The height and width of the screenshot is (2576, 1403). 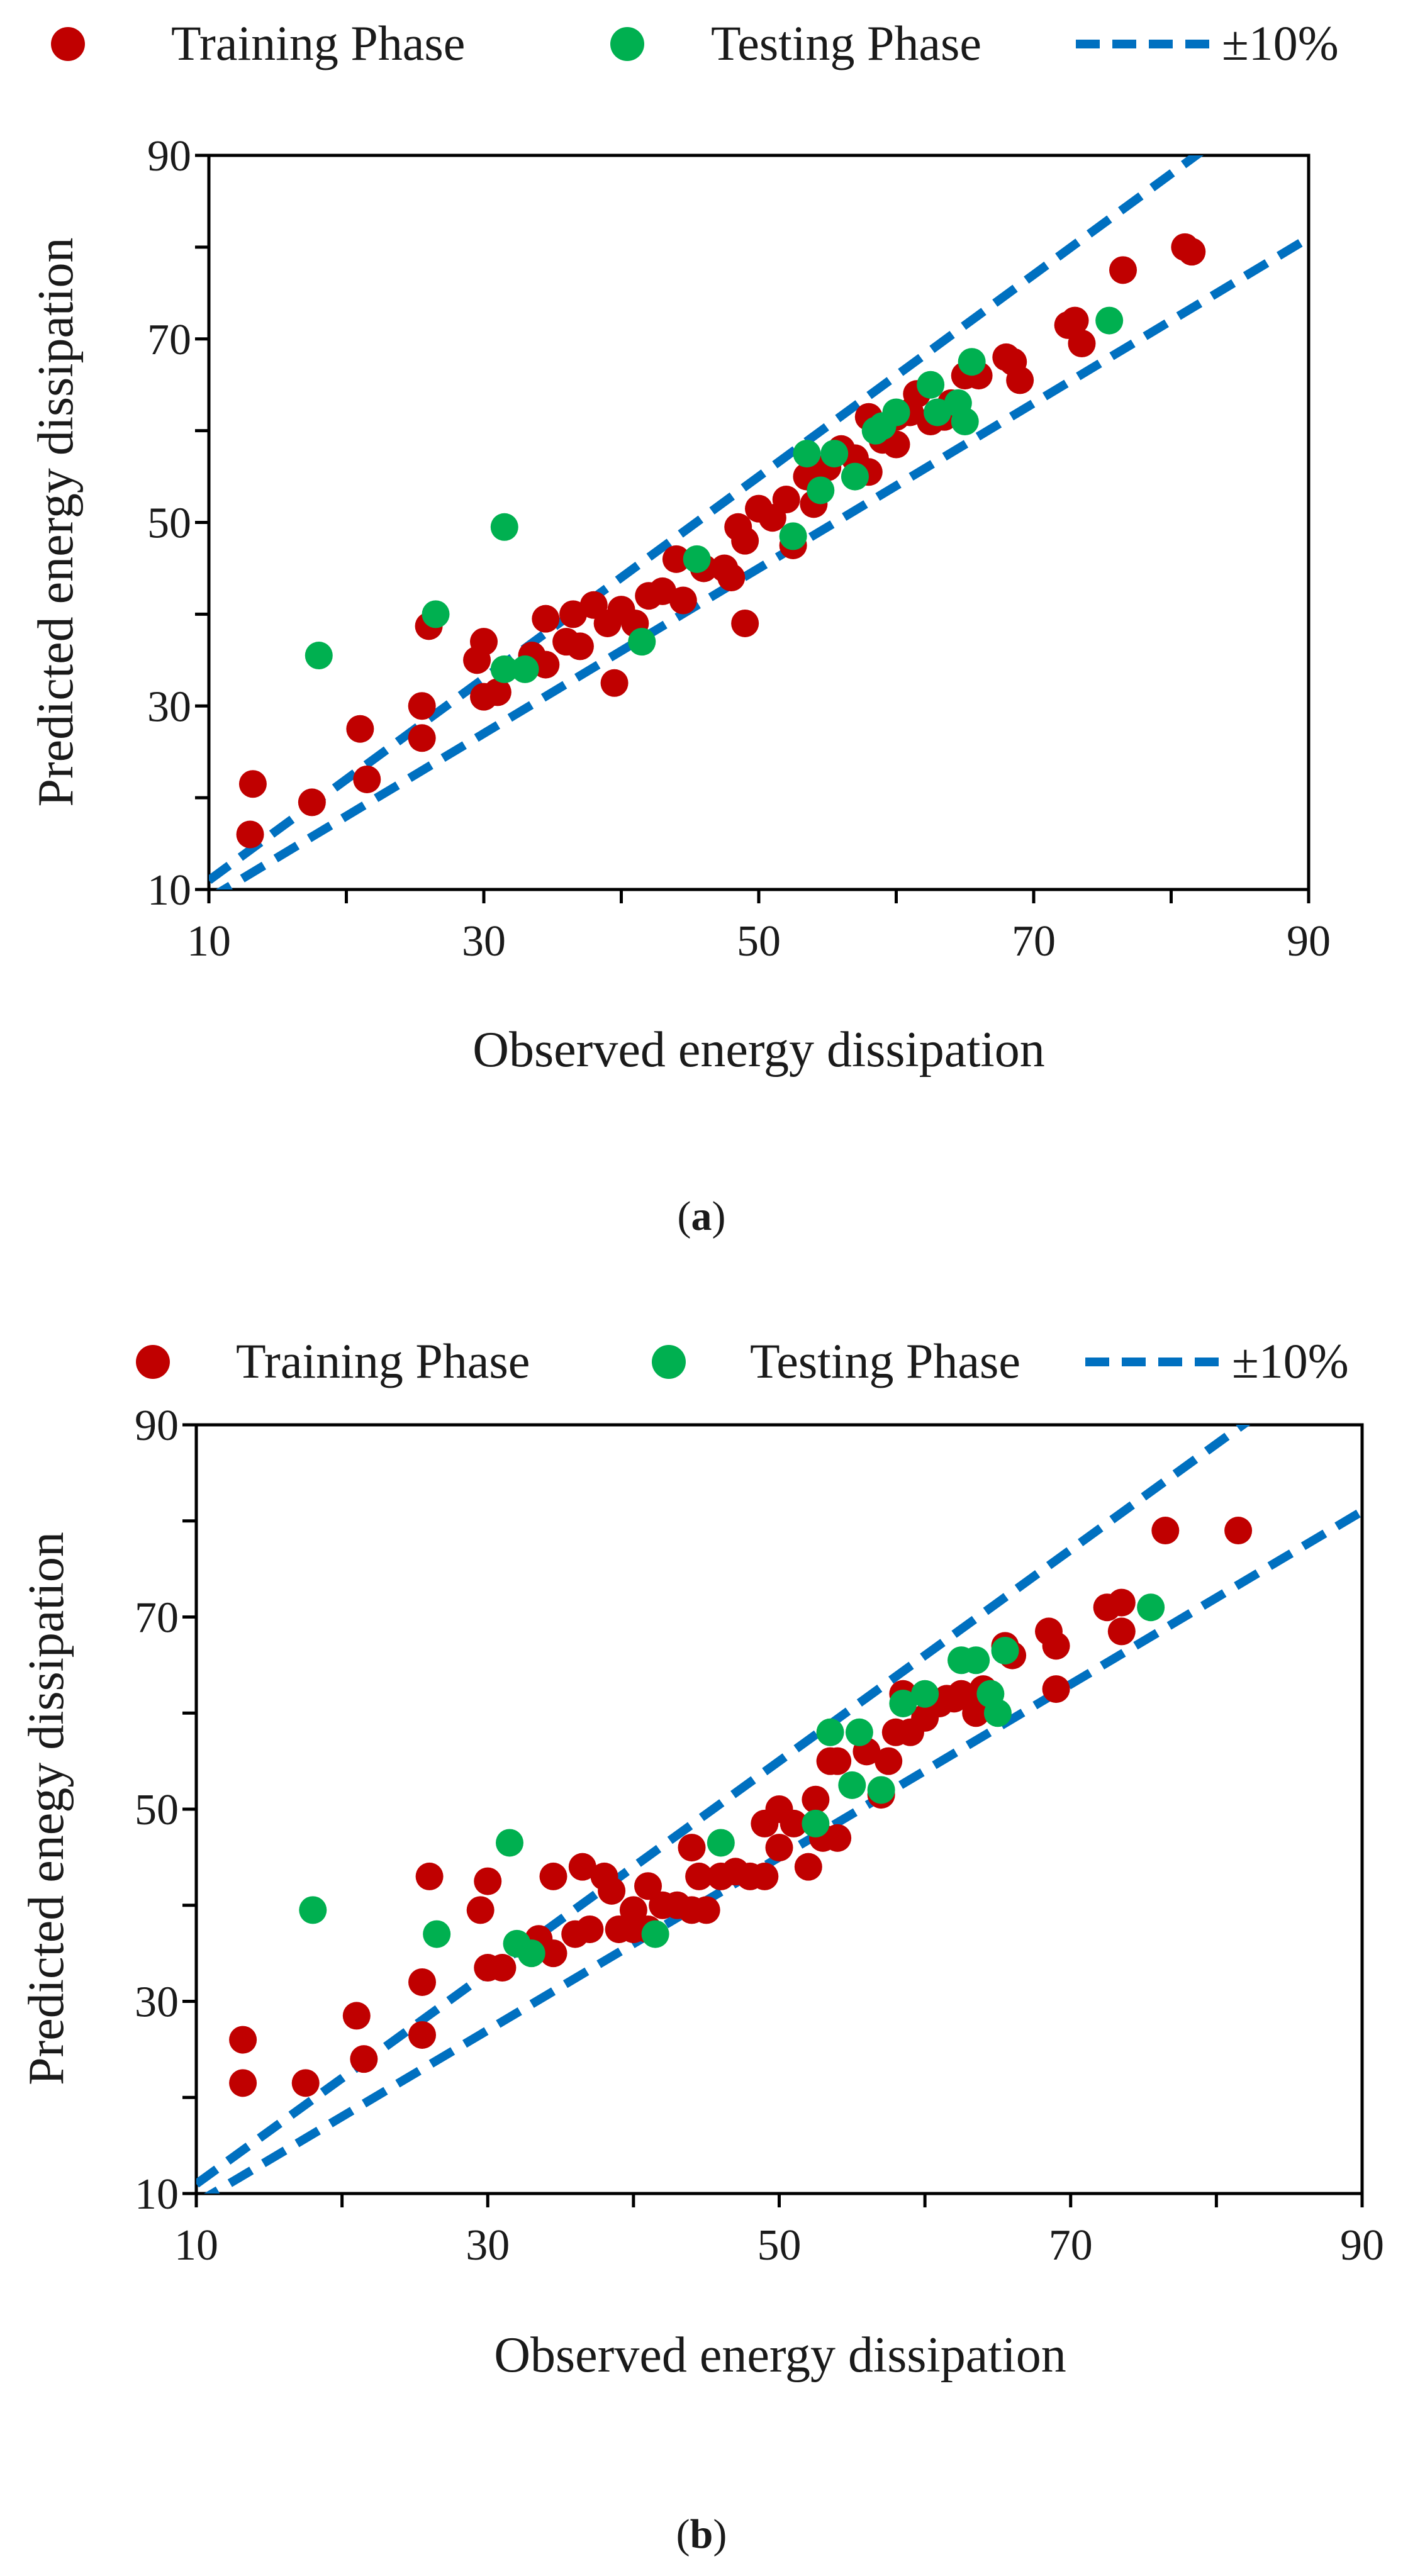 What do you see at coordinates (885, 1361) in the screenshot?
I see `legend-testing-label: Testing Phase` at bounding box center [885, 1361].